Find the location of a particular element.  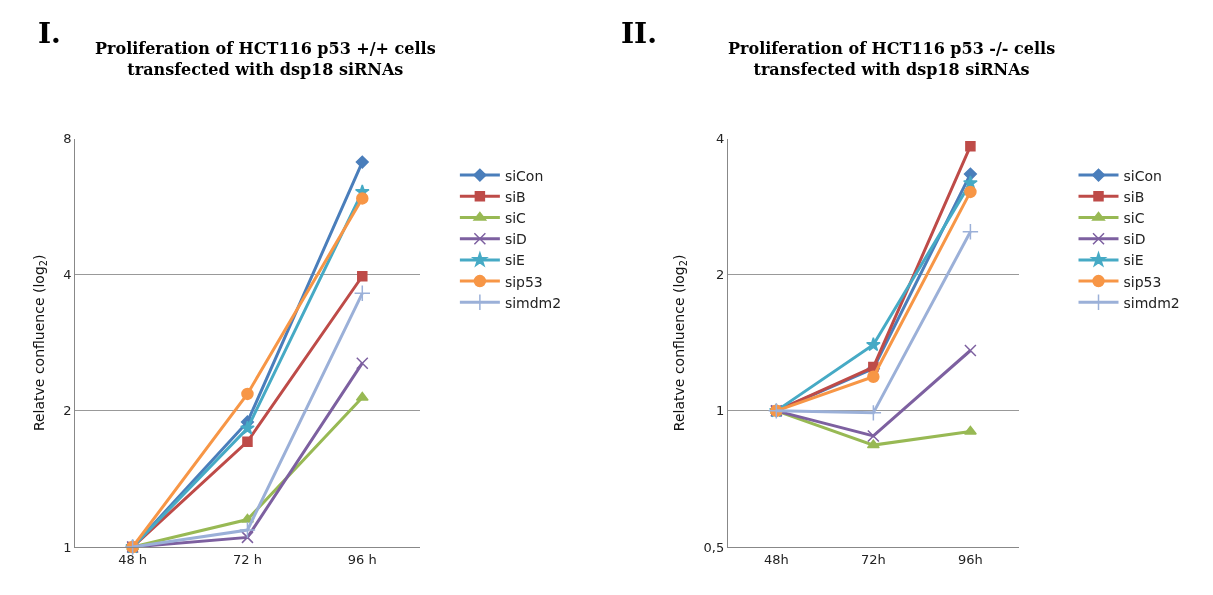

text: I. is located at coordinates (49, 33).